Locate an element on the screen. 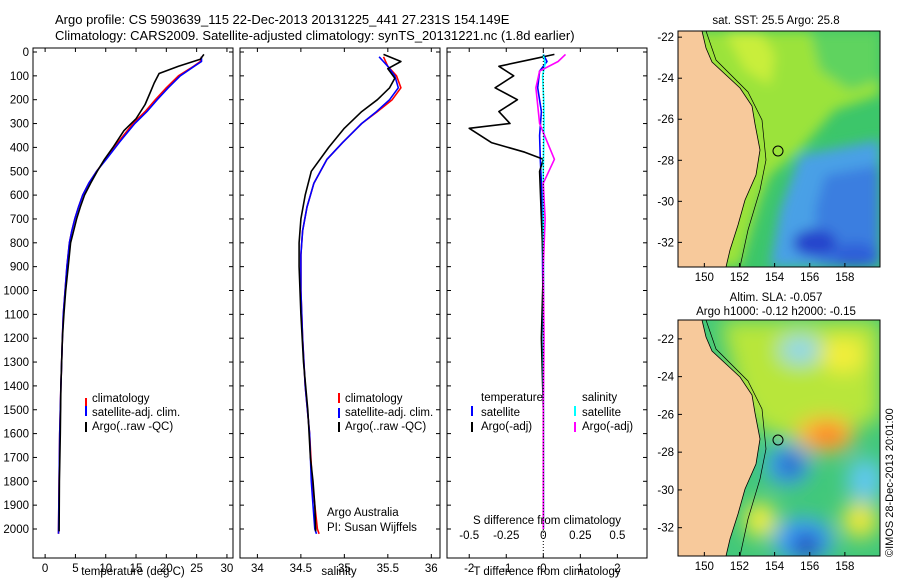 This screenshot has width=900, height=580. y-tick-label: 1100 is located at coordinates (16, 315).